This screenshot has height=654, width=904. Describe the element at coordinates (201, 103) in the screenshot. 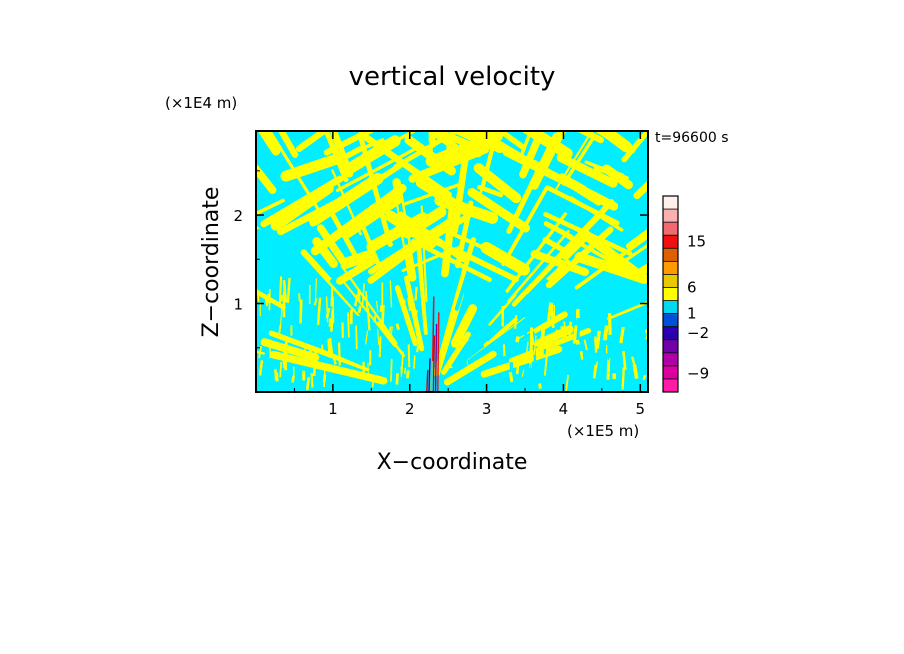

I see `y-unit-label: (×1E4 m)` at that location.